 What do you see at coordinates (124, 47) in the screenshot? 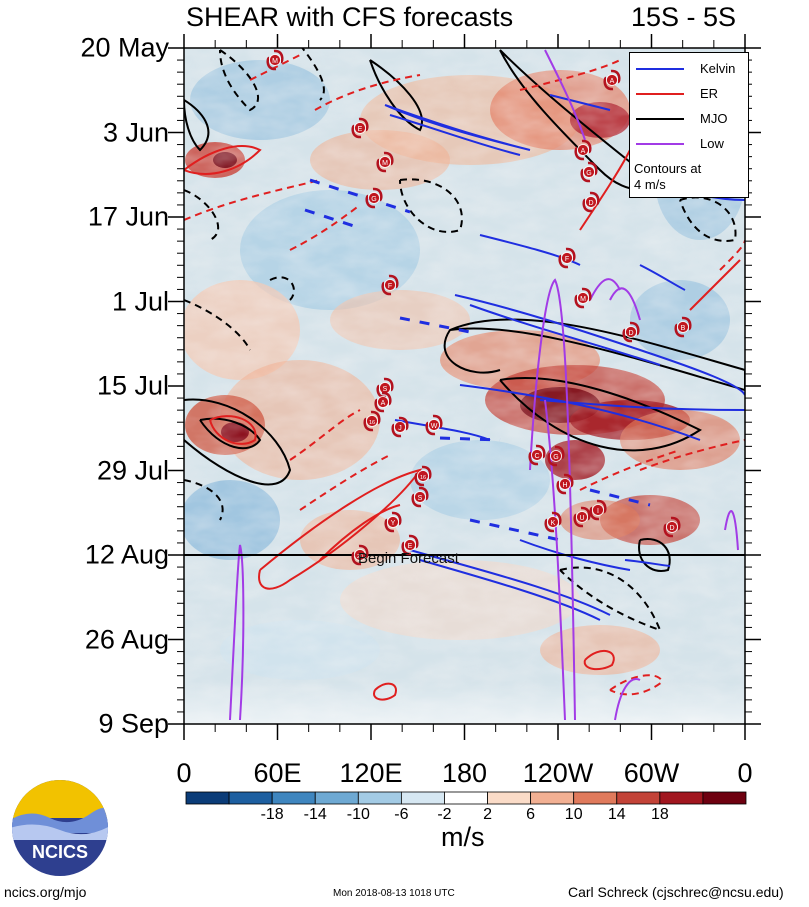
I see `y-tick-label: 20 May` at bounding box center [124, 47].